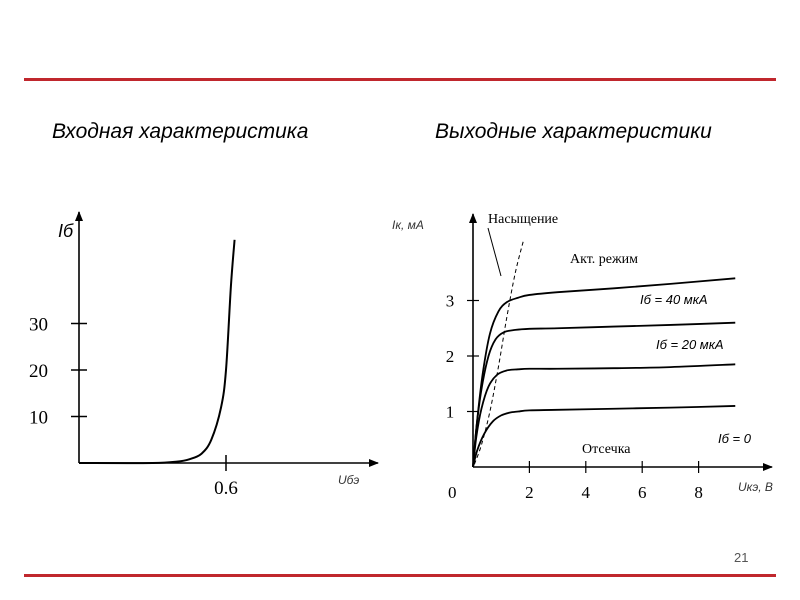 This screenshot has width=800, height=600. Describe the element at coordinates (604, 259) in the screenshot. I see `active-mode-label: Акт. режим` at that location.